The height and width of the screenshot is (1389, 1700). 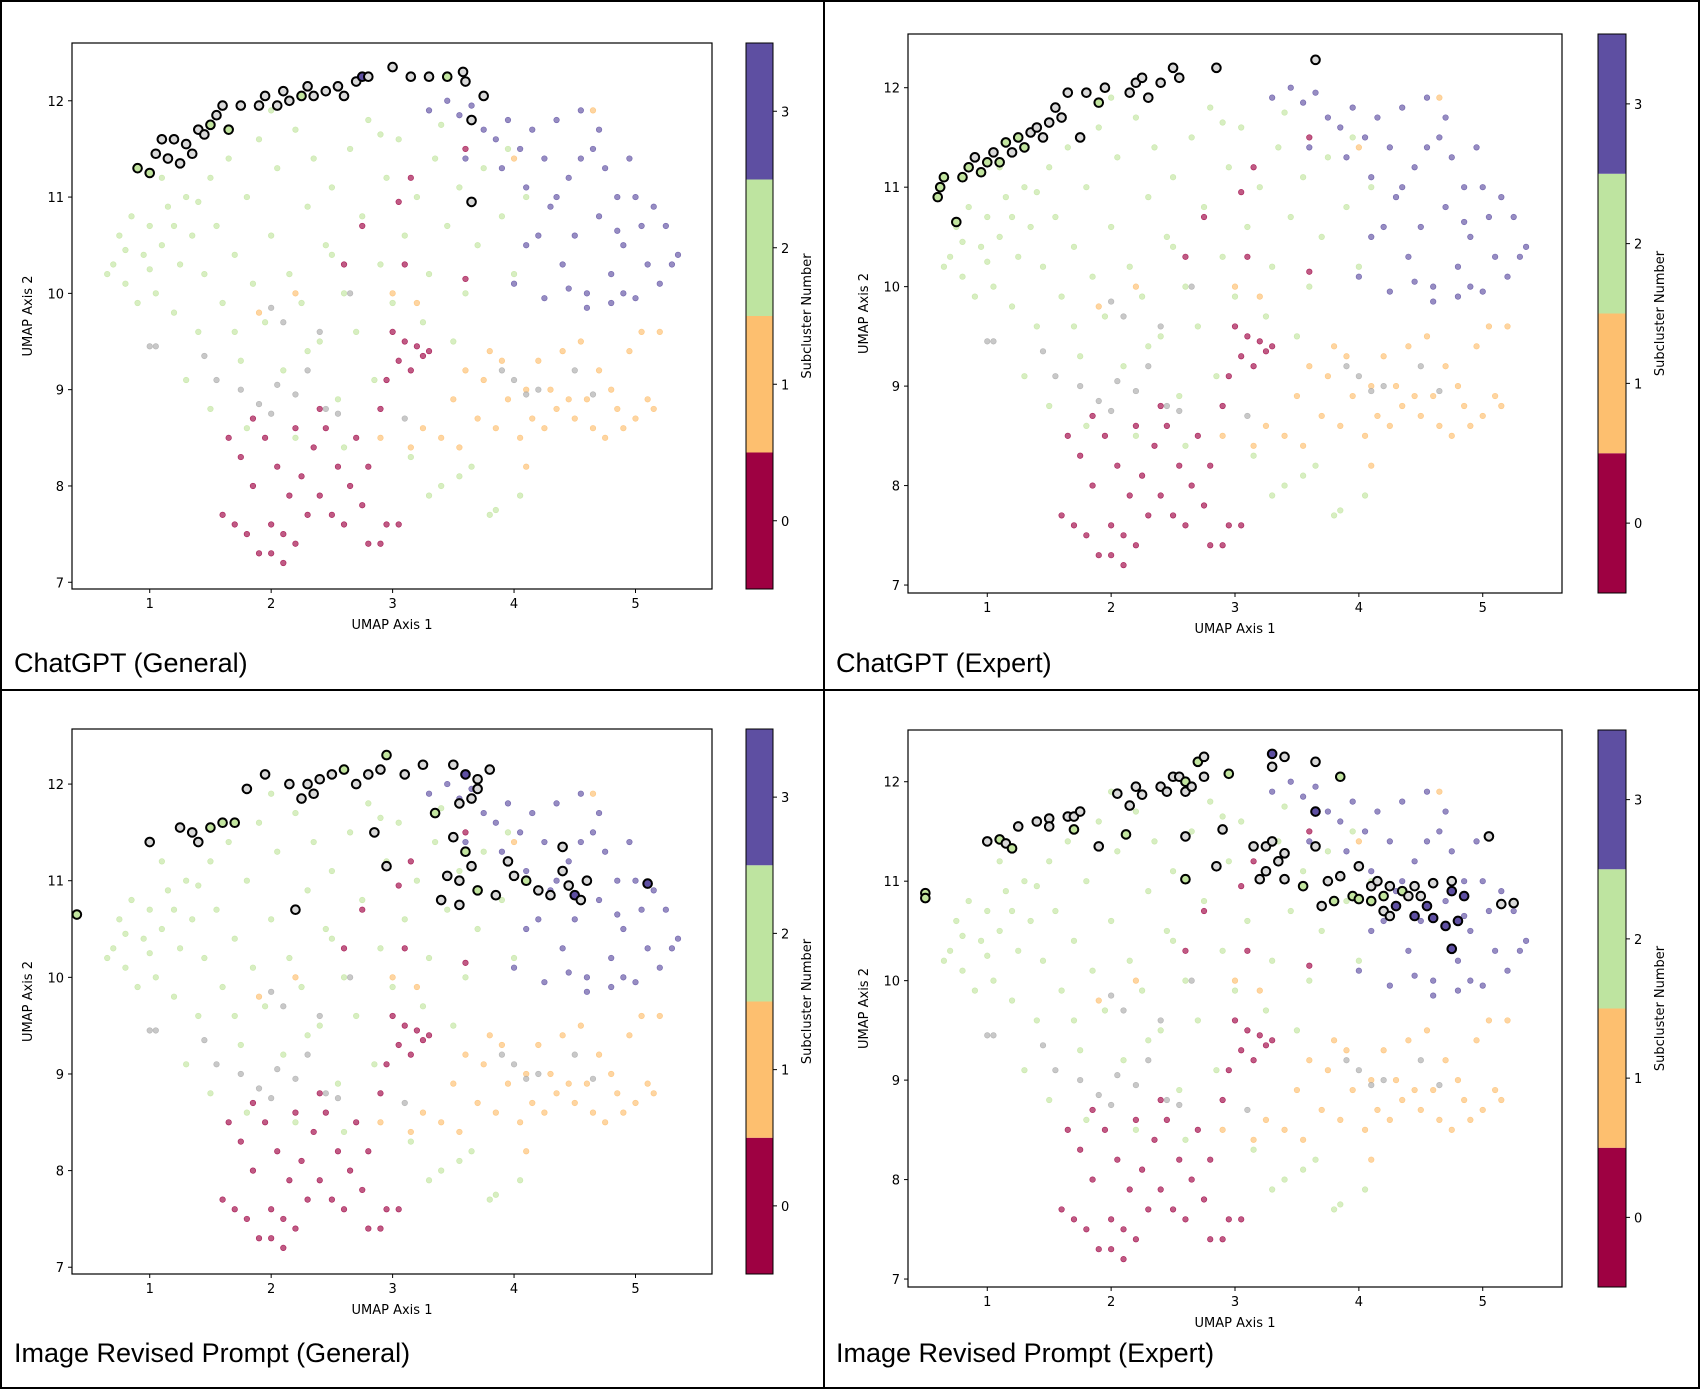 What do you see at coordinates (392, 316) in the screenshot?
I see `axes-frame` at bounding box center [392, 316].